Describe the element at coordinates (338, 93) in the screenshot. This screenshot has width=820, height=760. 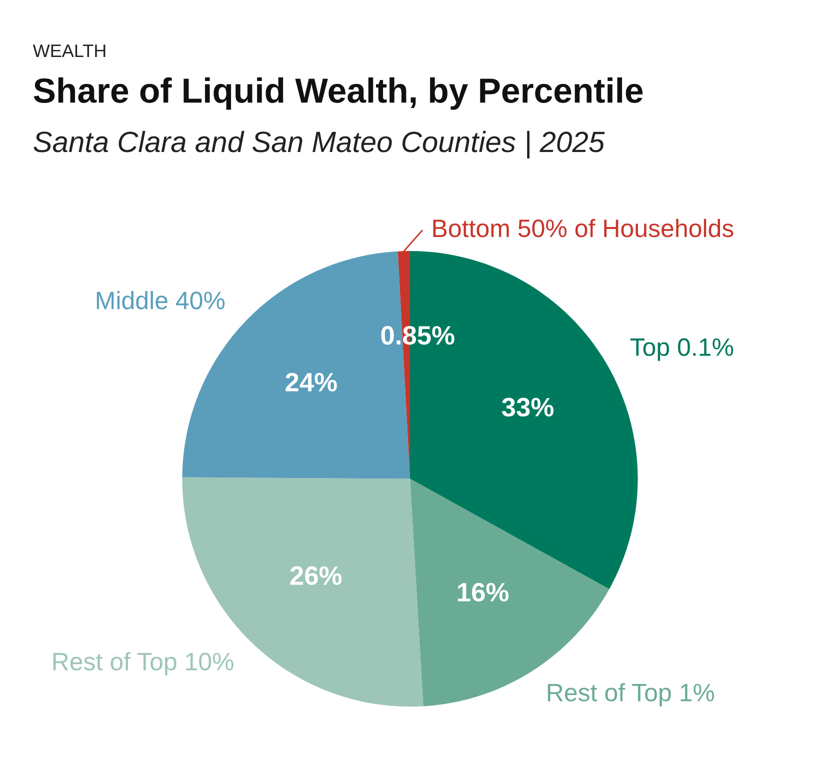
I see `chart-title: Share of Liquid Wealth, by Percentile` at that location.